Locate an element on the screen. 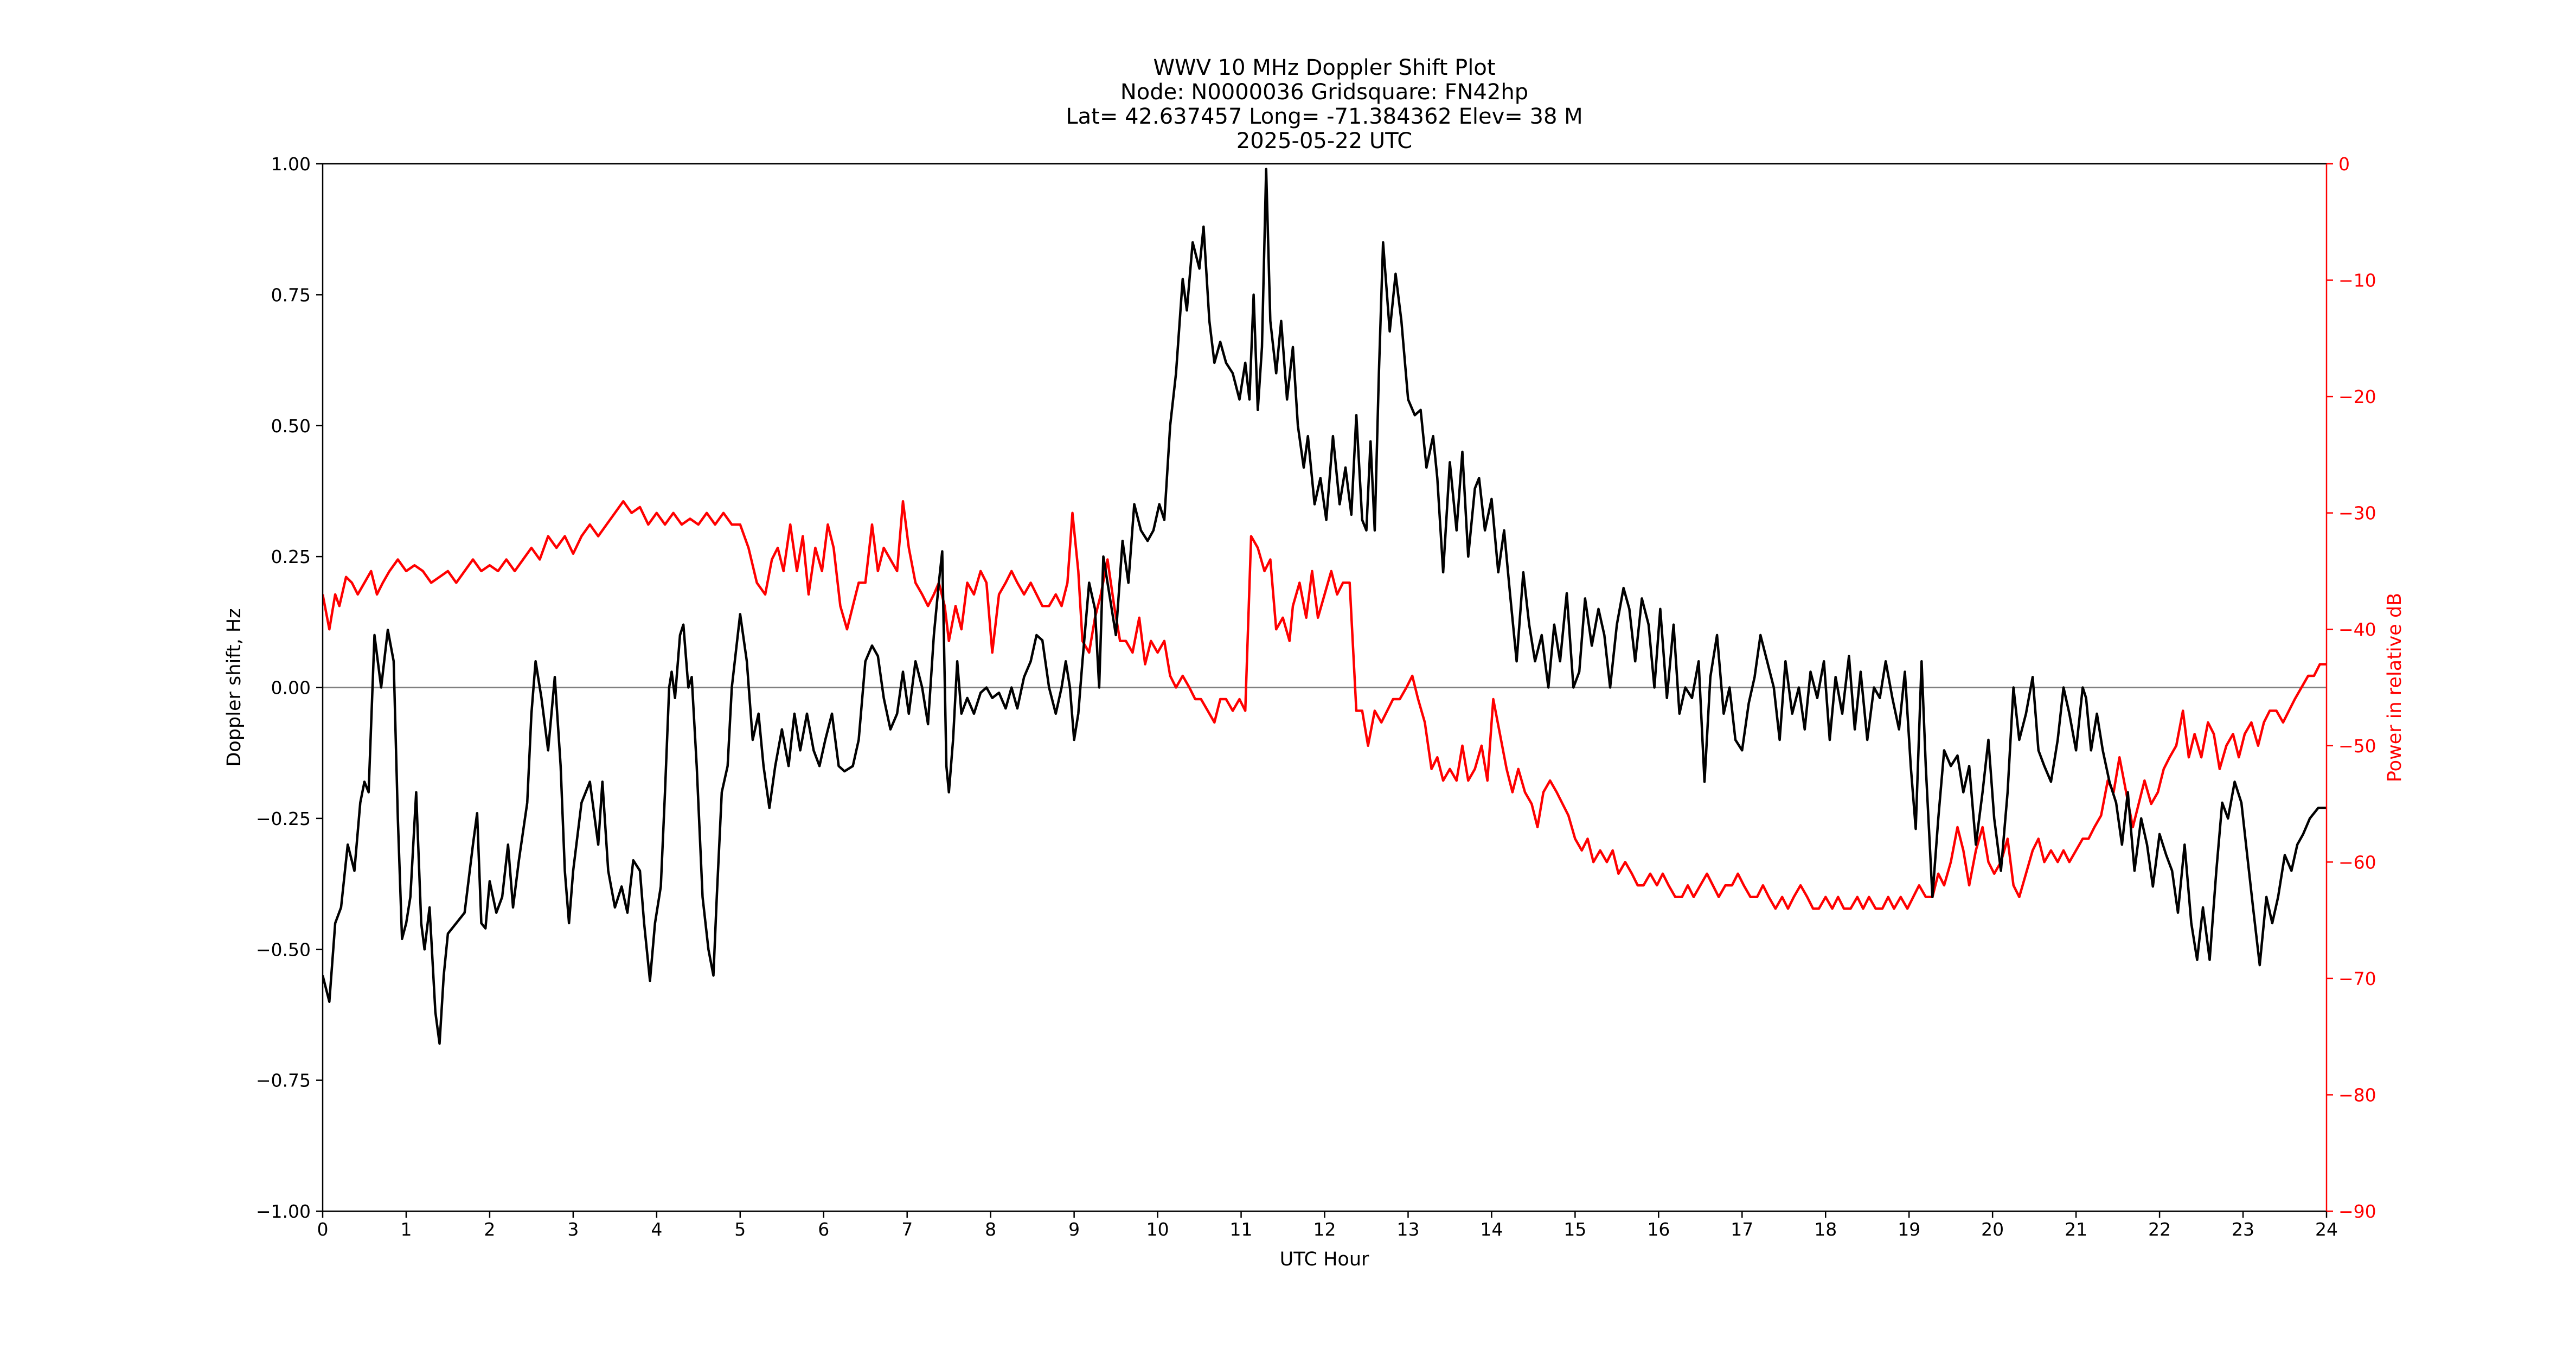 This screenshot has height=1356, width=2576. y-tick-label: 1.00 is located at coordinates (291, 164).